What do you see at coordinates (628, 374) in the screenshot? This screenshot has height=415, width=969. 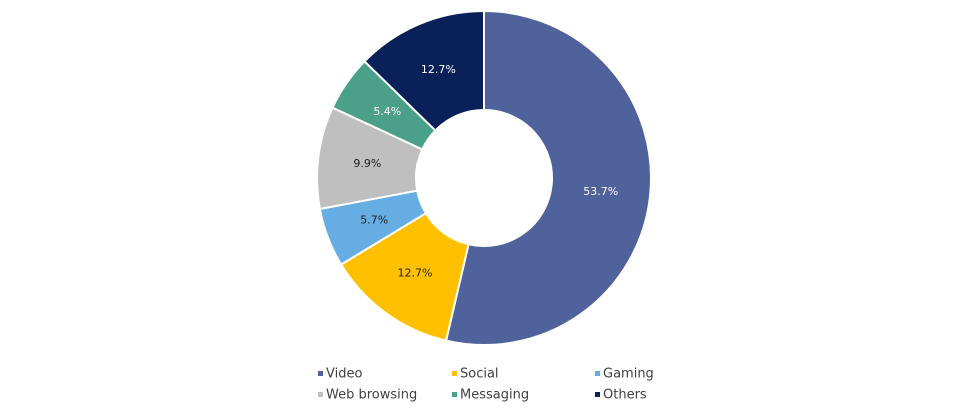 I see `legend-label-gaming: Gaming` at bounding box center [628, 374].